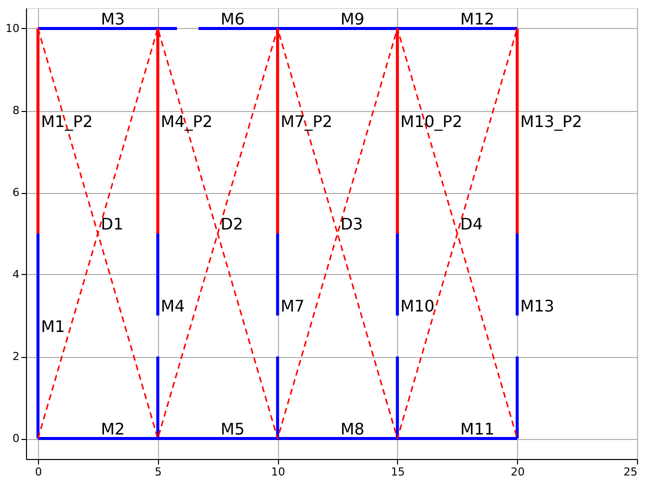 The height and width of the screenshot is (482, 652). Describe the element at coordinates (232, 19) in the screenshot. I see `annotation: M6` at that location.